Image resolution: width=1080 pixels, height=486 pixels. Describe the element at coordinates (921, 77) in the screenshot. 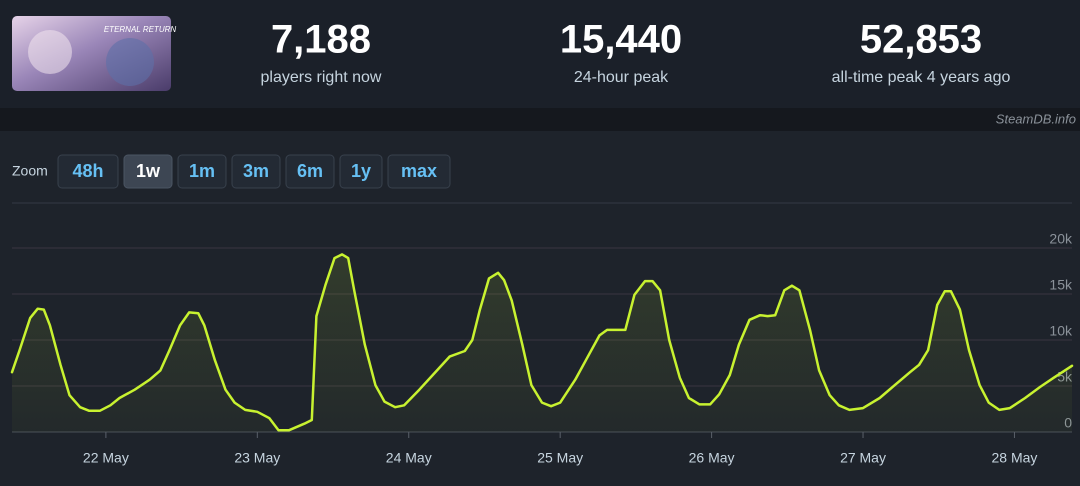

I see `stat-label: all-time peak 4 years ago` at that location.